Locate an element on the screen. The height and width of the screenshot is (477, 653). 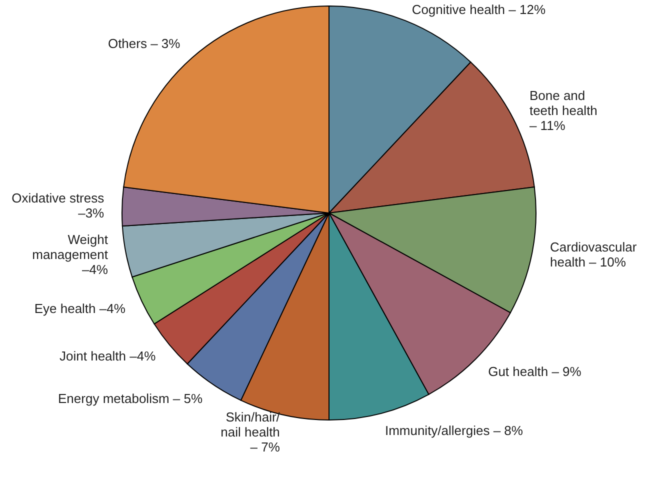
slice-label: Immunity/allergies – 8% is located at coordinates (454, 430).